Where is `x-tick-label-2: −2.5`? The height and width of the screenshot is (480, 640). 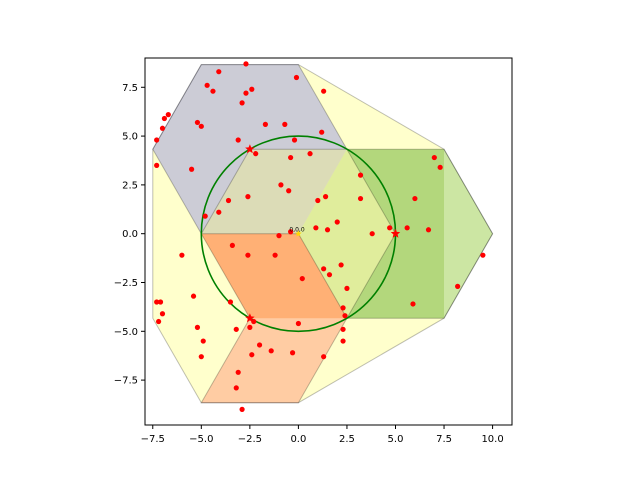 x-tick-label-2: −2.5 is located at coordinates (250, 439).